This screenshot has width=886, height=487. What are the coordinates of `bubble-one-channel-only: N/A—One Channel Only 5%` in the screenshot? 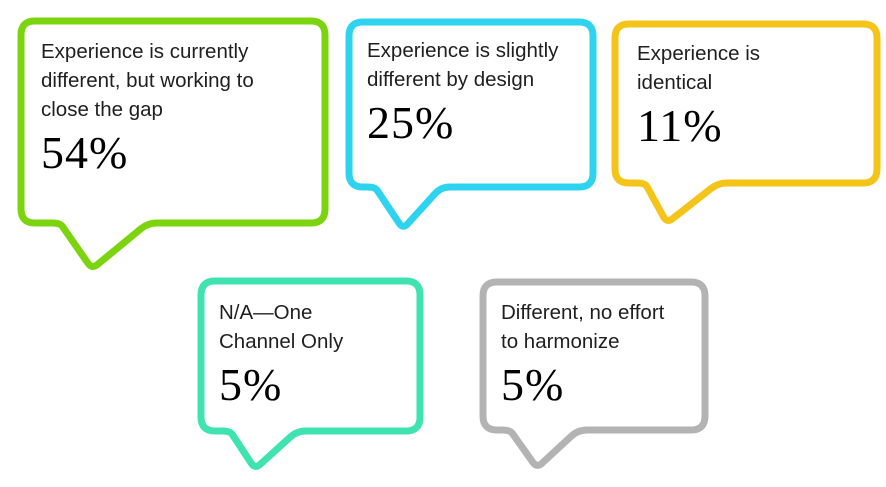 It's located at (310, 377).